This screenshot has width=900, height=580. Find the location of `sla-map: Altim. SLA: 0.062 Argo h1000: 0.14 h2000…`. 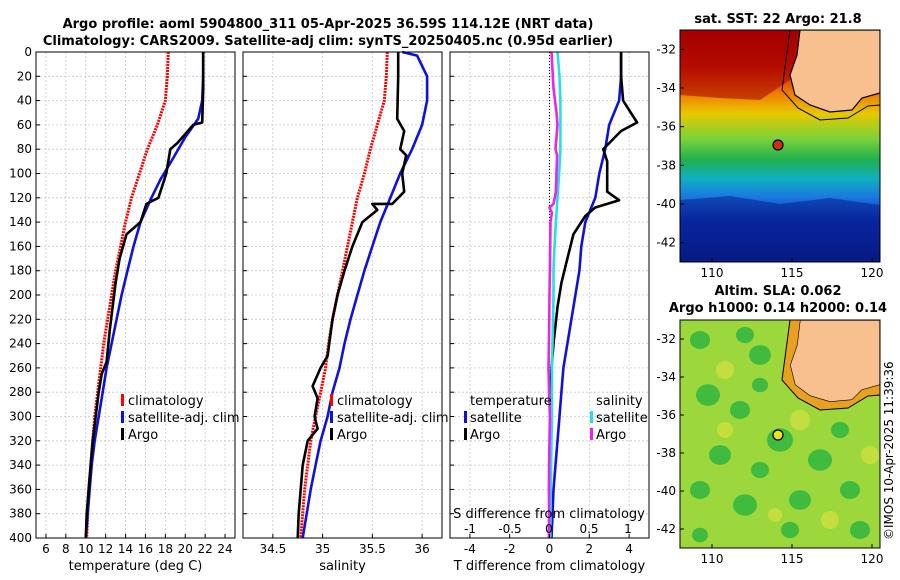

sla-map: Altim. SLA: 0.062 Argo h1000: 0.14 h2000… is located at coordinates (771, 425).